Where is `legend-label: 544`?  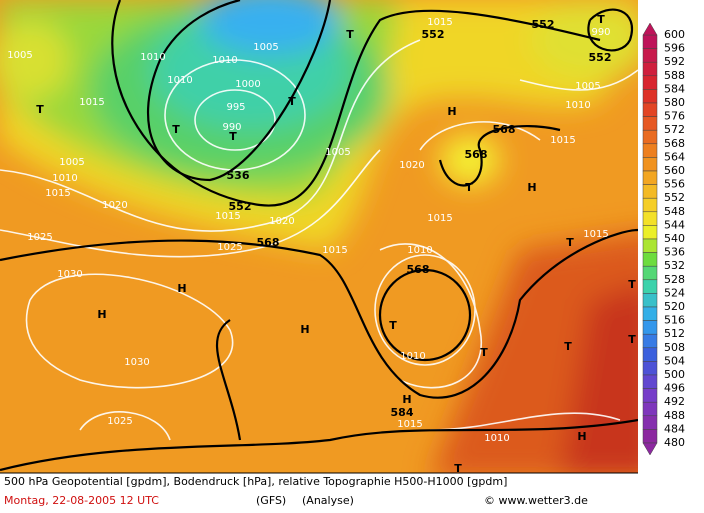
legend-label: 544 is located at coordinates (674, 224).